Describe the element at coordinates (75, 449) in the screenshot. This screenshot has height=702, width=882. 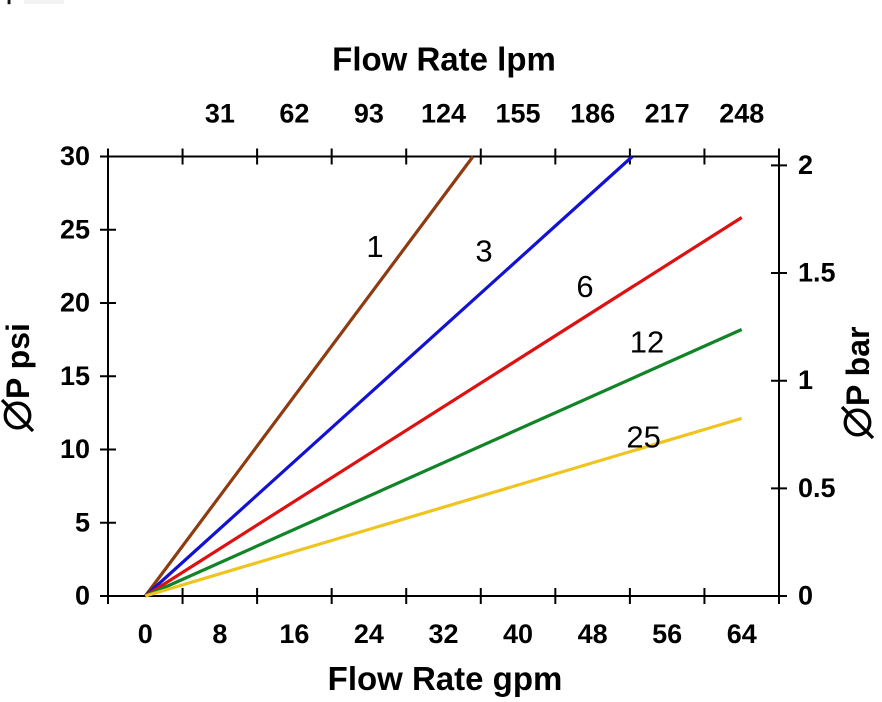
I see `svg-text: 10` at that location.